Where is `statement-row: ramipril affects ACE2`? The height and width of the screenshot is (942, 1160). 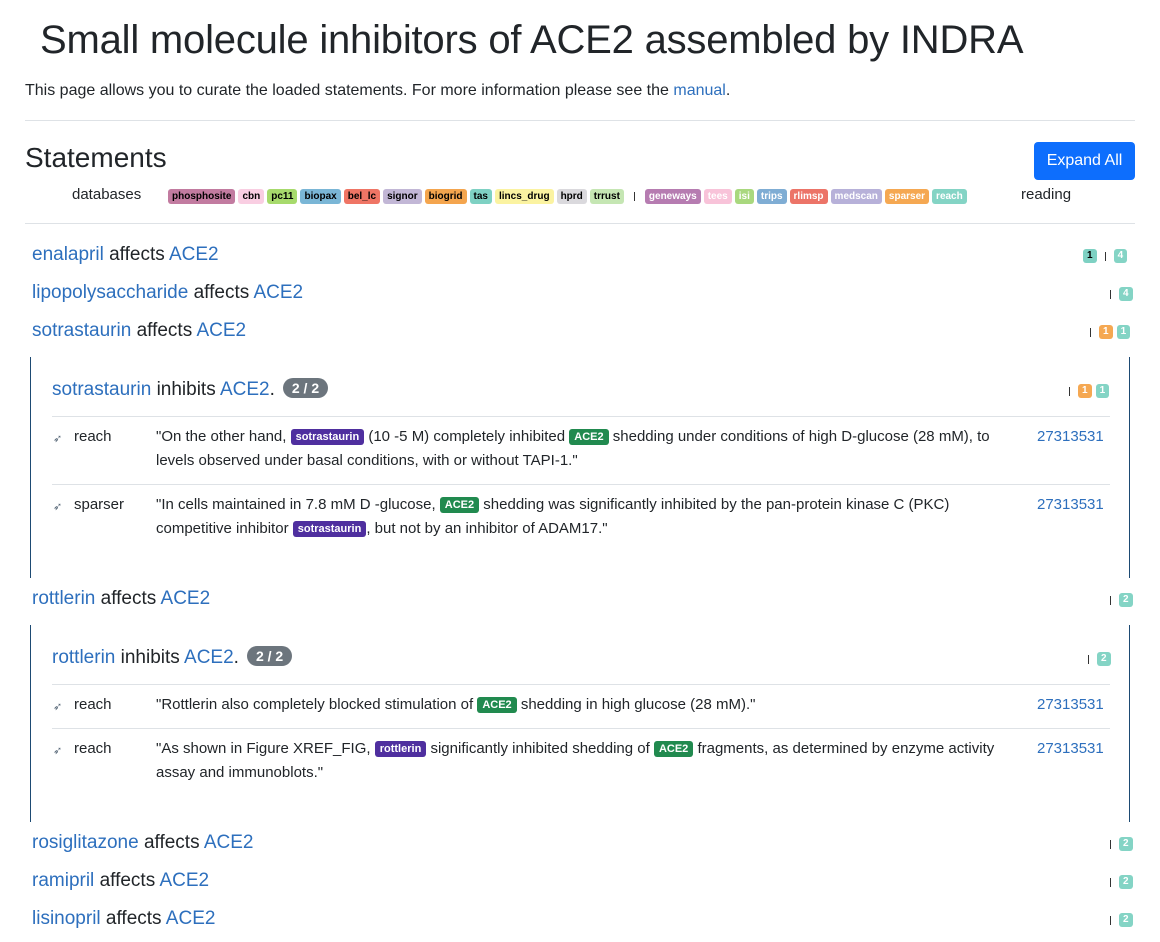
statement-row: ramipril affects ACE2 is located at coordinates (120, 881).